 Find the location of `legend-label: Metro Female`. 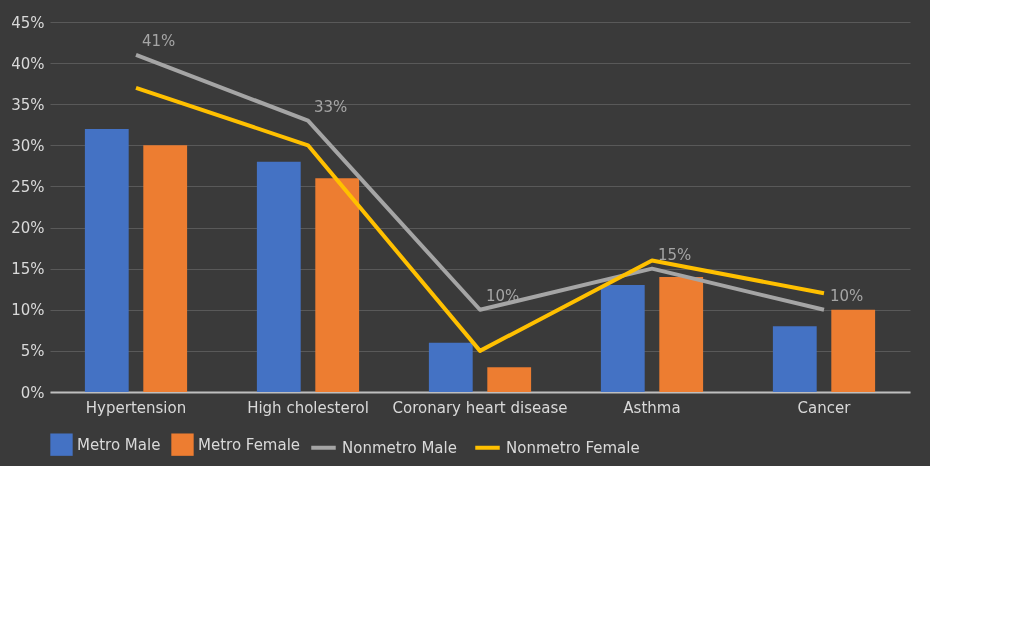

legend-label: Metro Female is located at coordinates (249, 444).